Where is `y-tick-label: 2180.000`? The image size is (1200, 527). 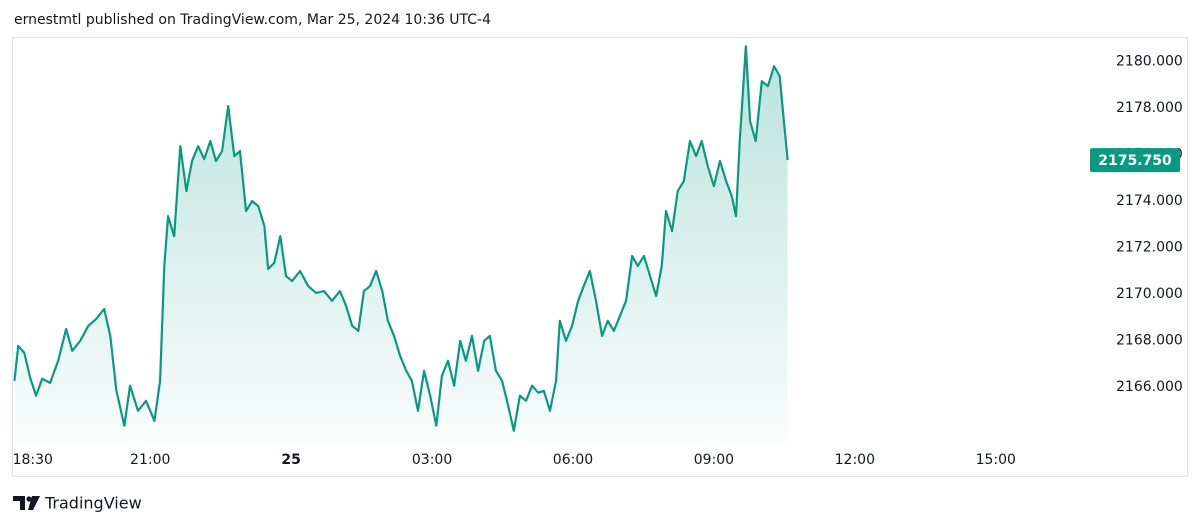 y-tick-label: 2180.000 is located at coordinates (1149, 61).